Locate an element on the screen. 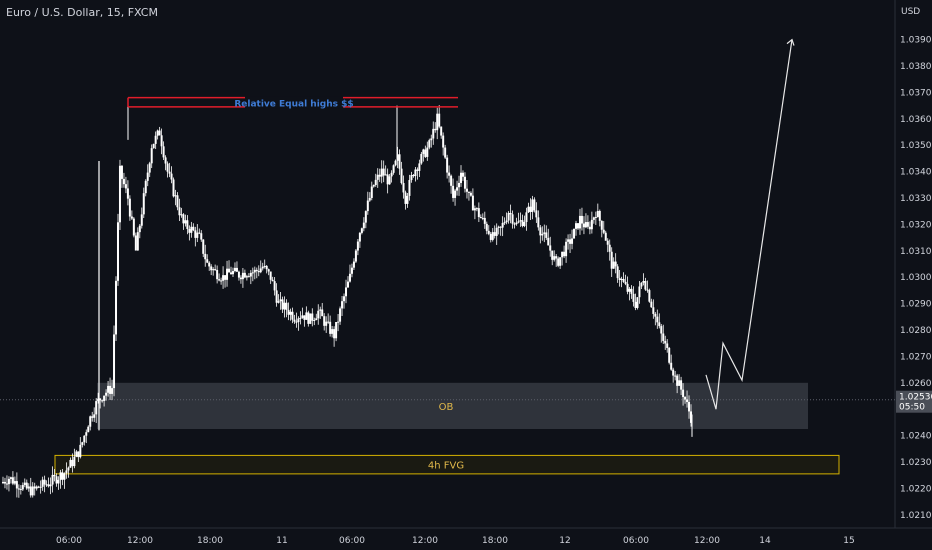 The height and width of the screenshot is (550, 932). y-tick-label: 1.03400 is located at coordinates (916, 173).